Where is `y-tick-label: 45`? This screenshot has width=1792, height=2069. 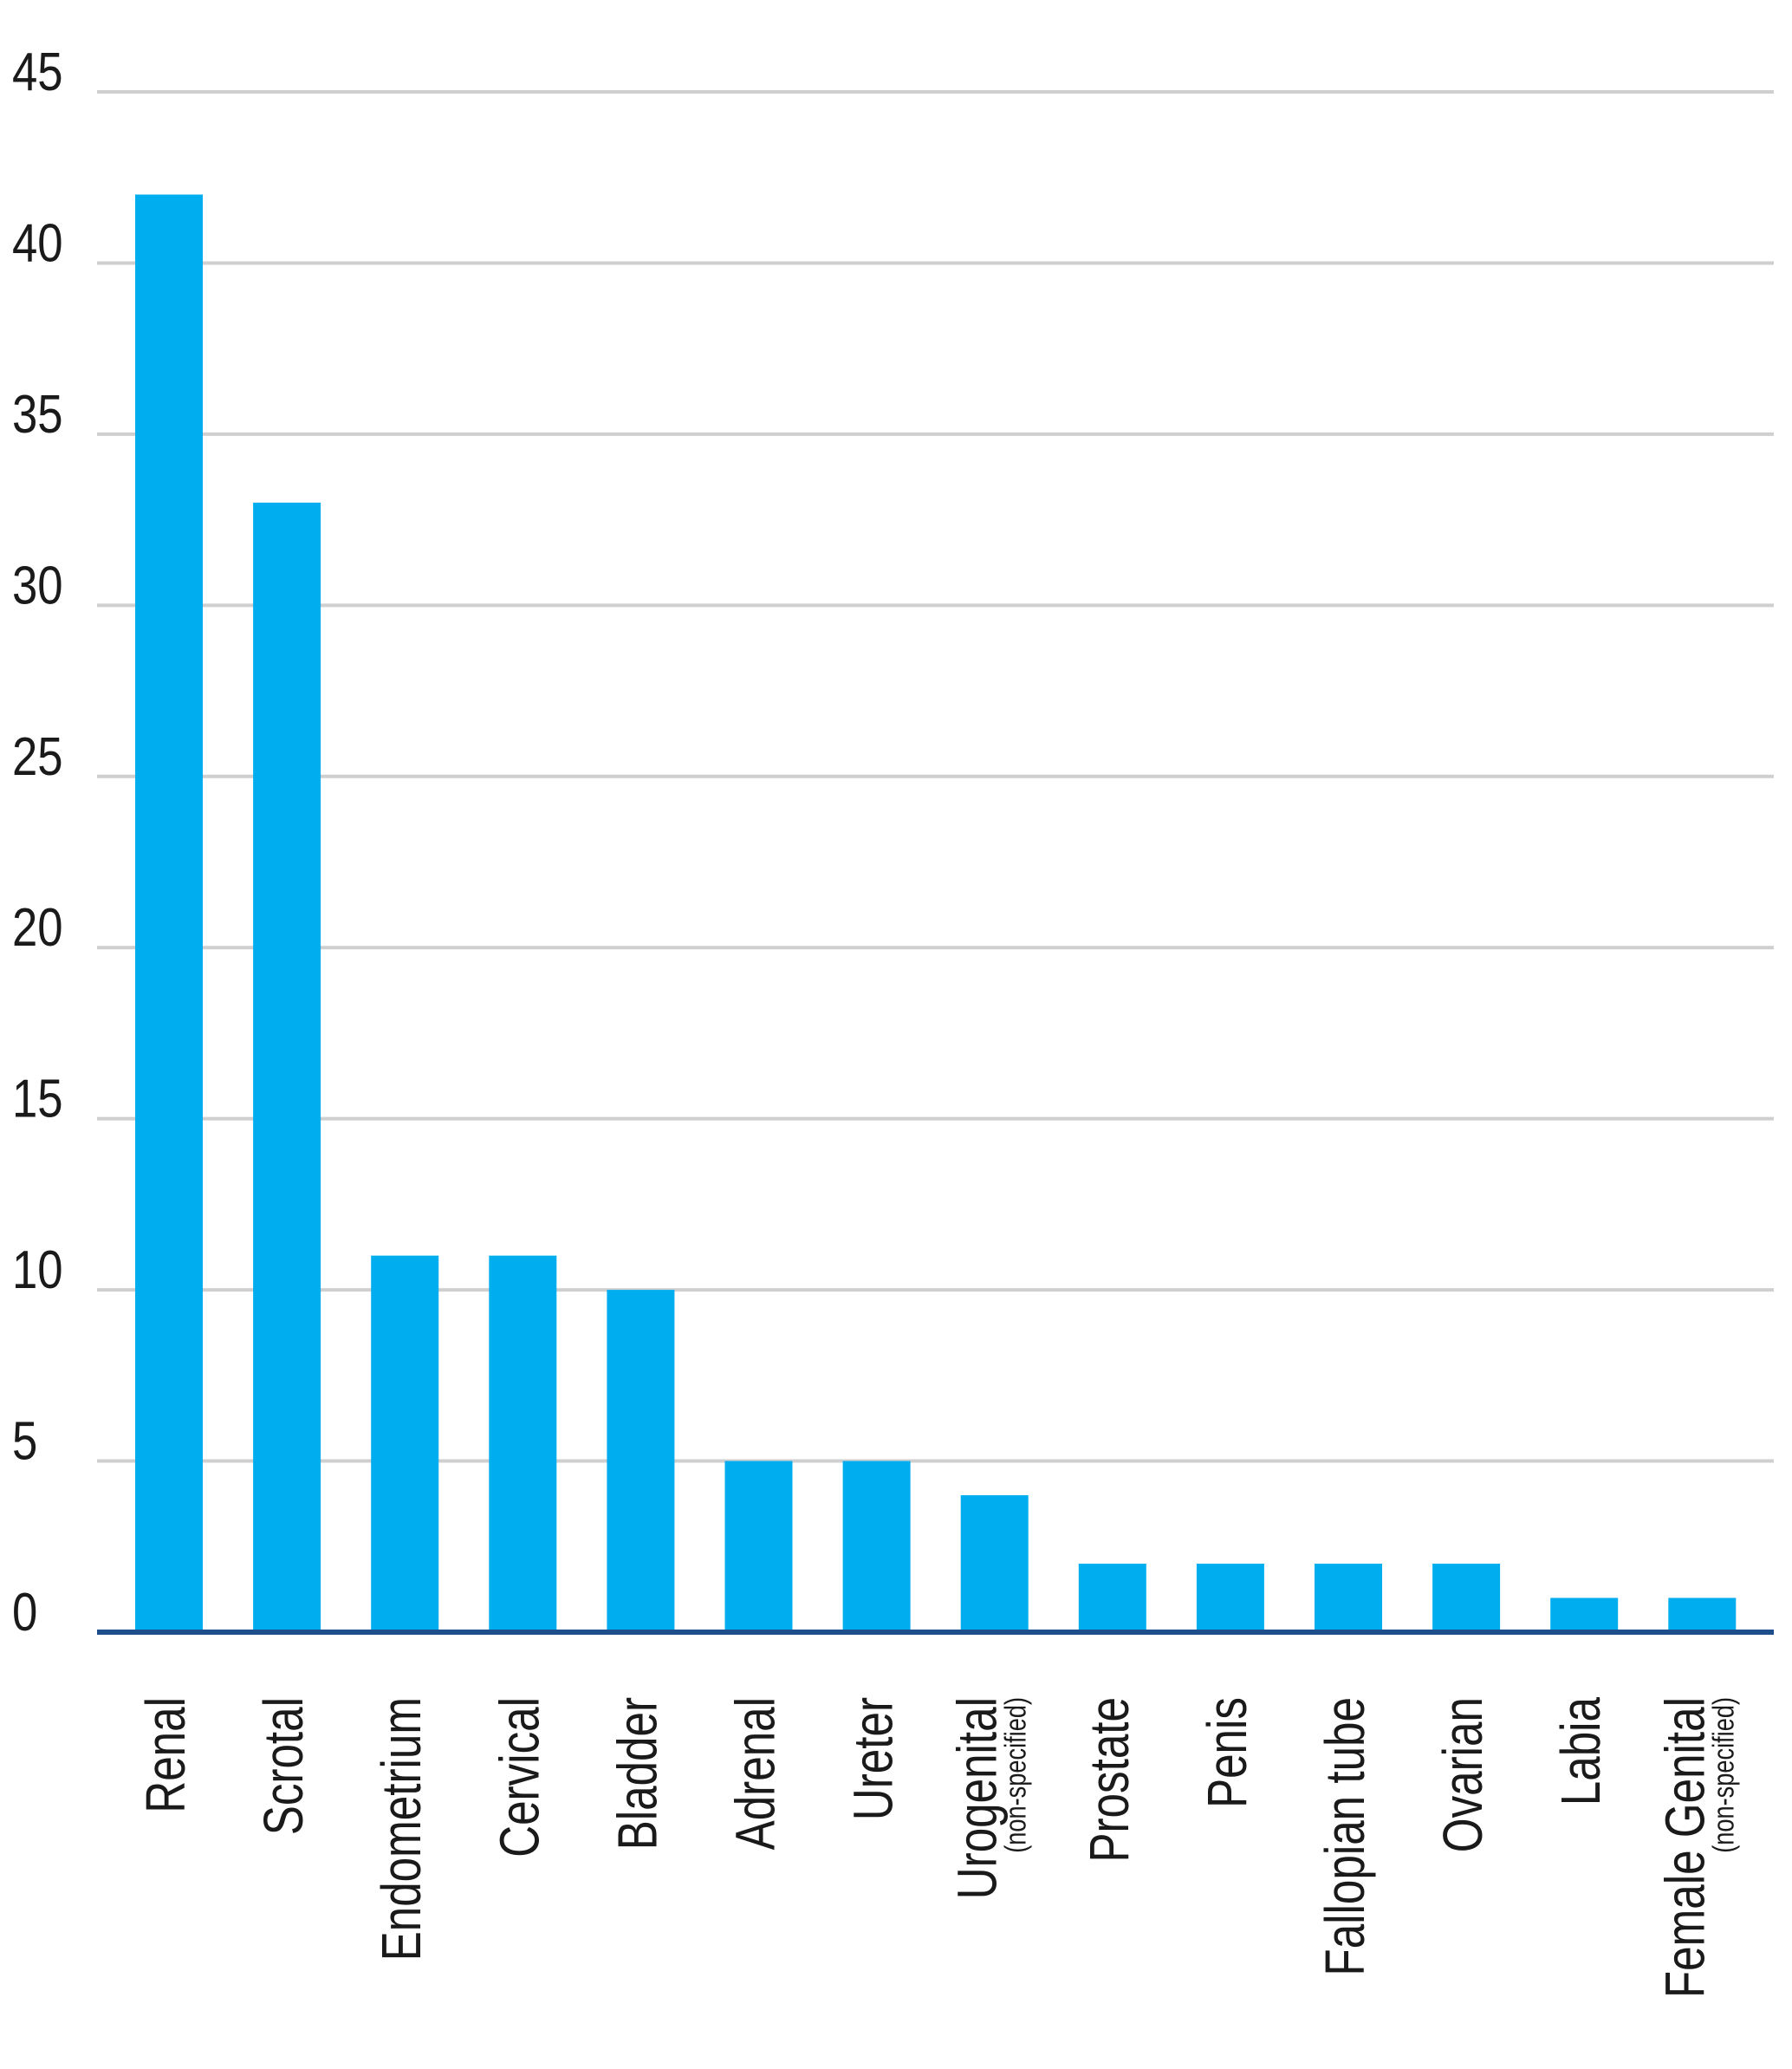 y-tick-label: 45 is located at coordinates (37, 72).